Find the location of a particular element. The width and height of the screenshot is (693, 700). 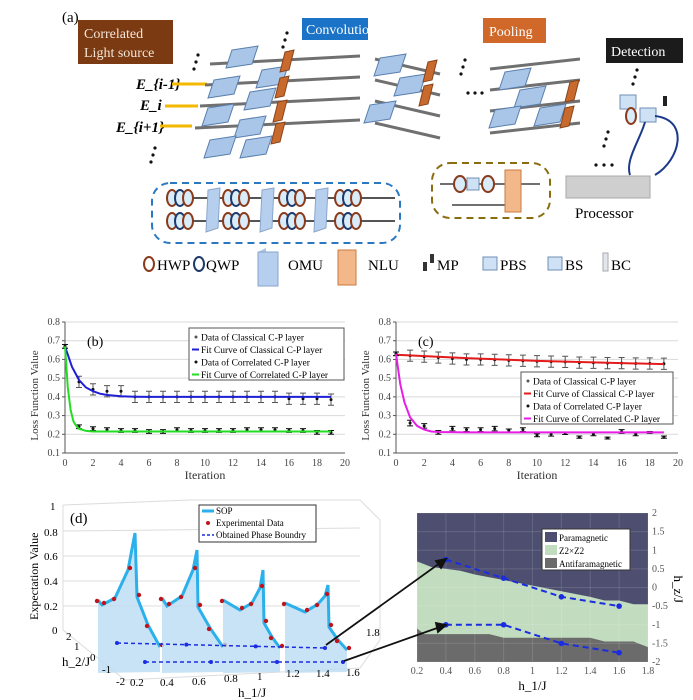

y-axis-label: h_z/J is located at coordinates (678, 589).